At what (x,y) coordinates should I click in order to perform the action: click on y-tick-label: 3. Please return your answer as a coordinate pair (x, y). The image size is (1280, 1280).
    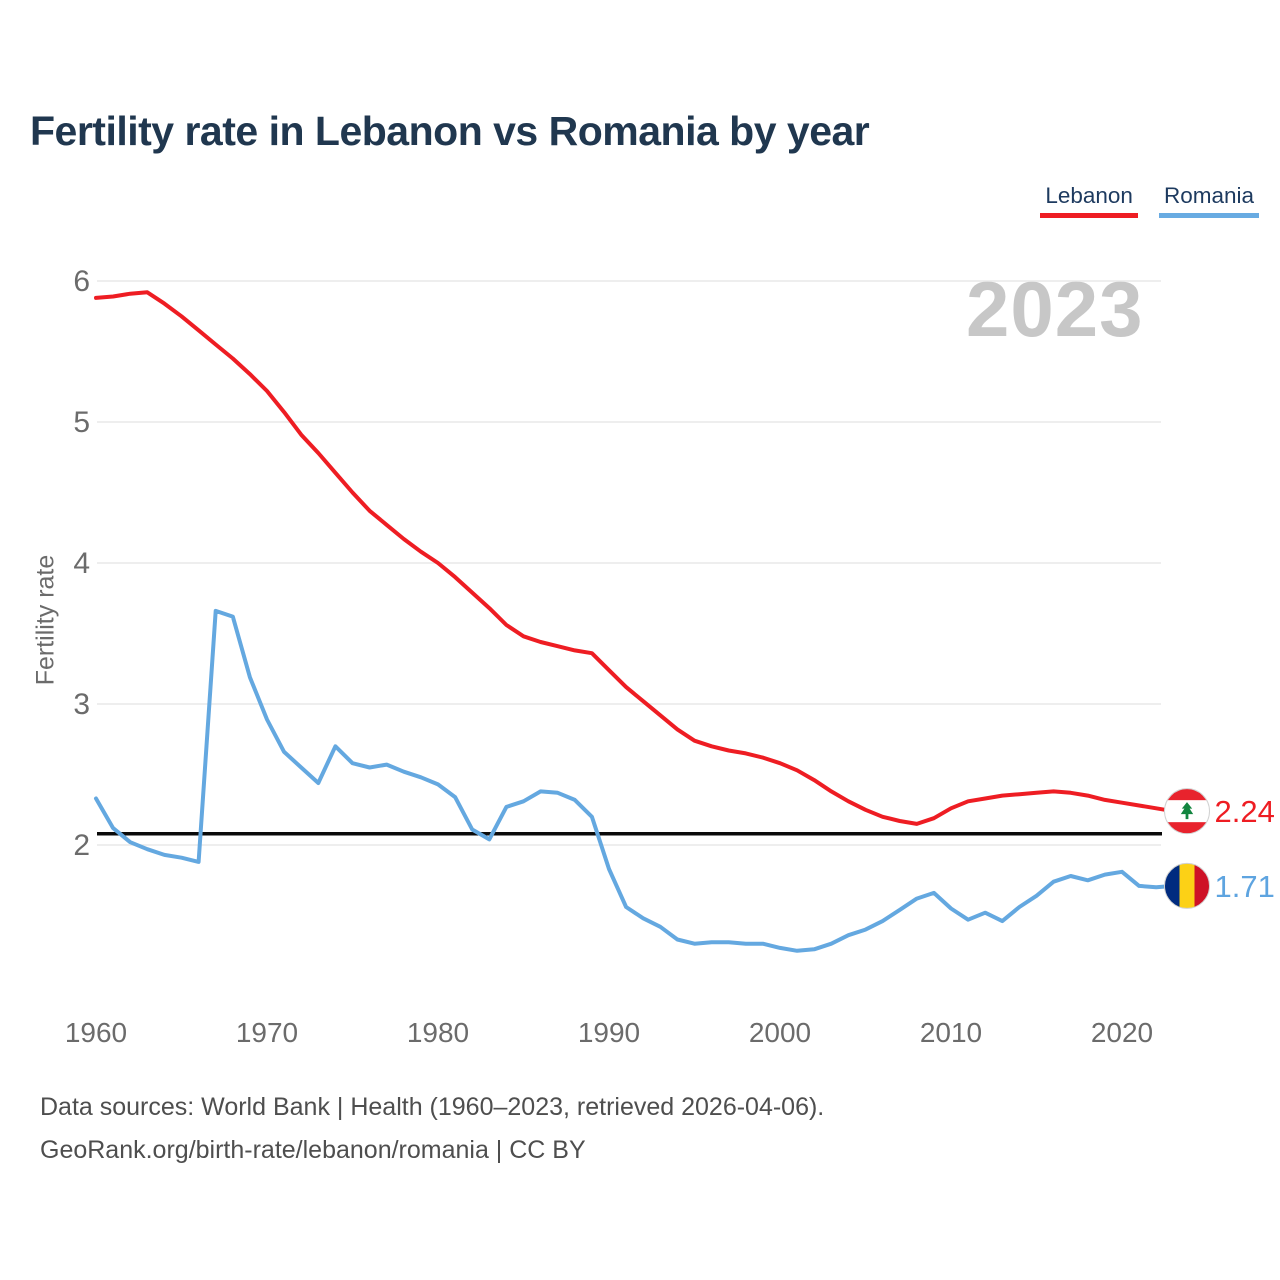
    Looking at the image, I should click on (81, 704).